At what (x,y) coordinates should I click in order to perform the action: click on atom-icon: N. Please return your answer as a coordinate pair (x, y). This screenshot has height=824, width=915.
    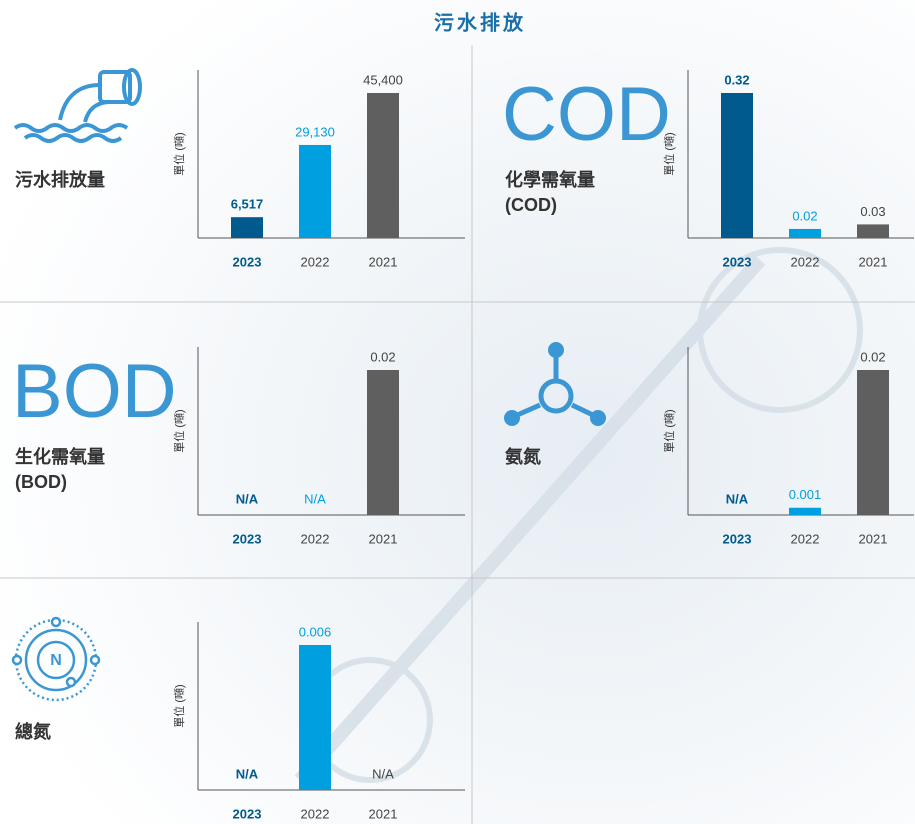
    Looking at the image, I should click on (56, 659).